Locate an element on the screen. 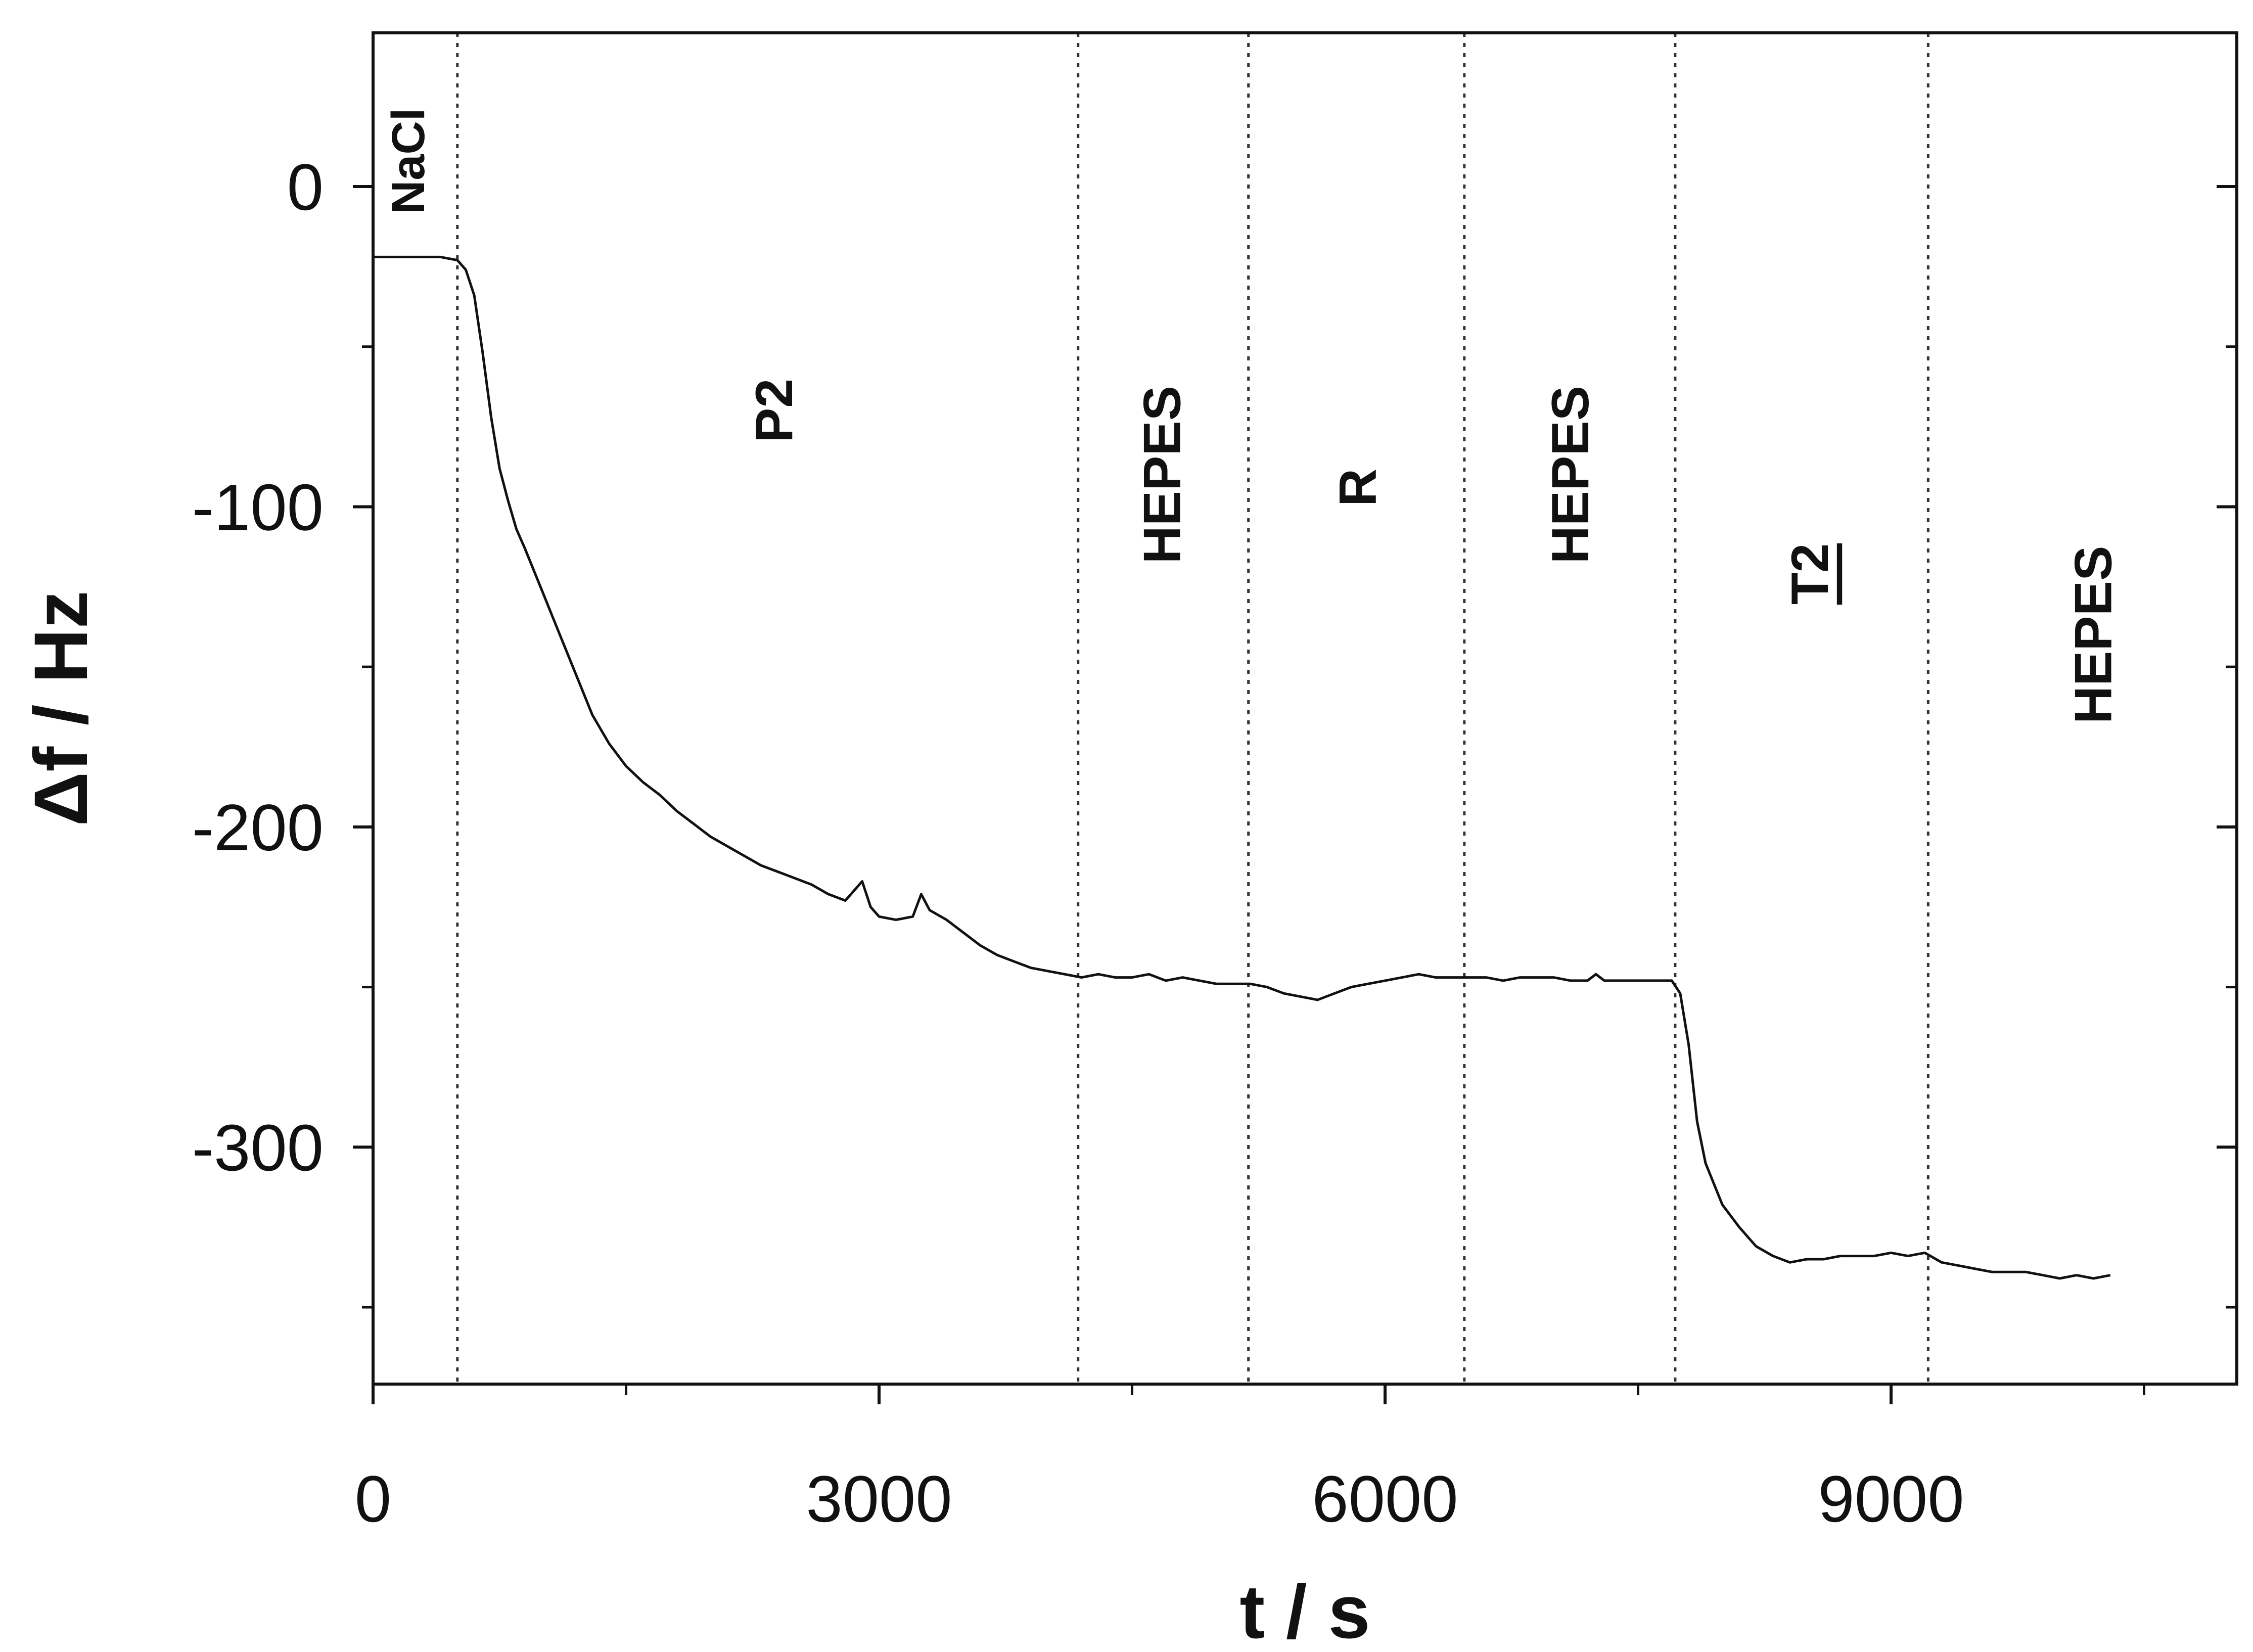 The height and width of the screenshot is (1652, 2253). y-tick-label-1: -100 is located at coordinates (258, 507).